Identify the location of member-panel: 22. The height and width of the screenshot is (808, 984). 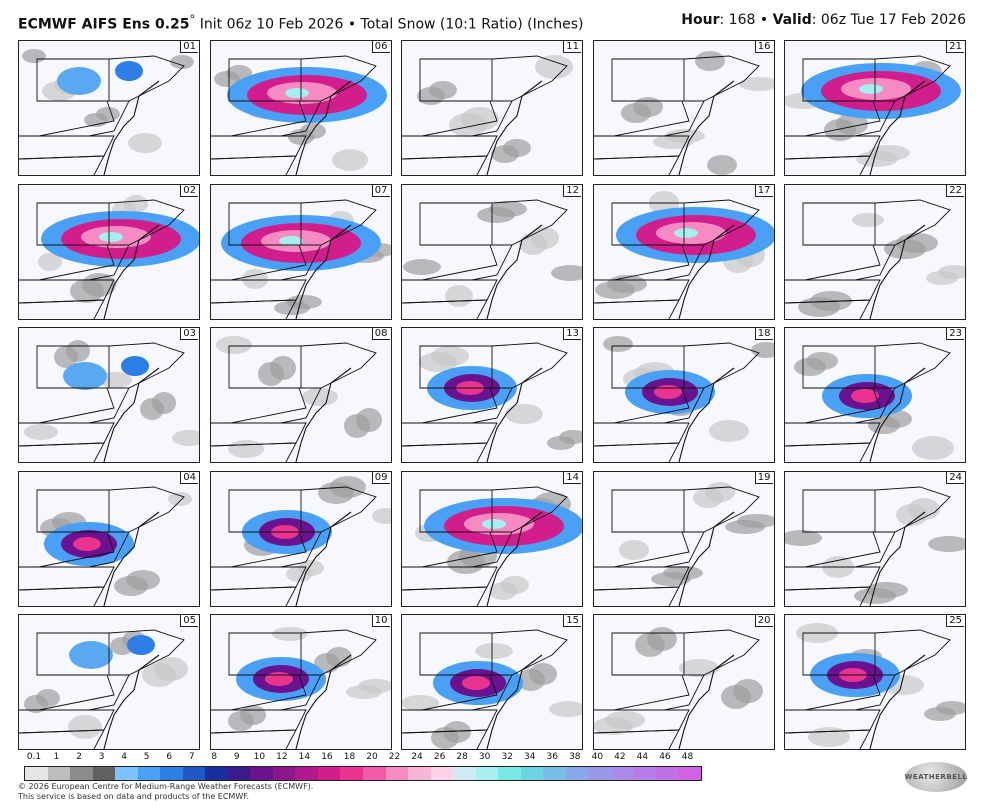
(875, 251).